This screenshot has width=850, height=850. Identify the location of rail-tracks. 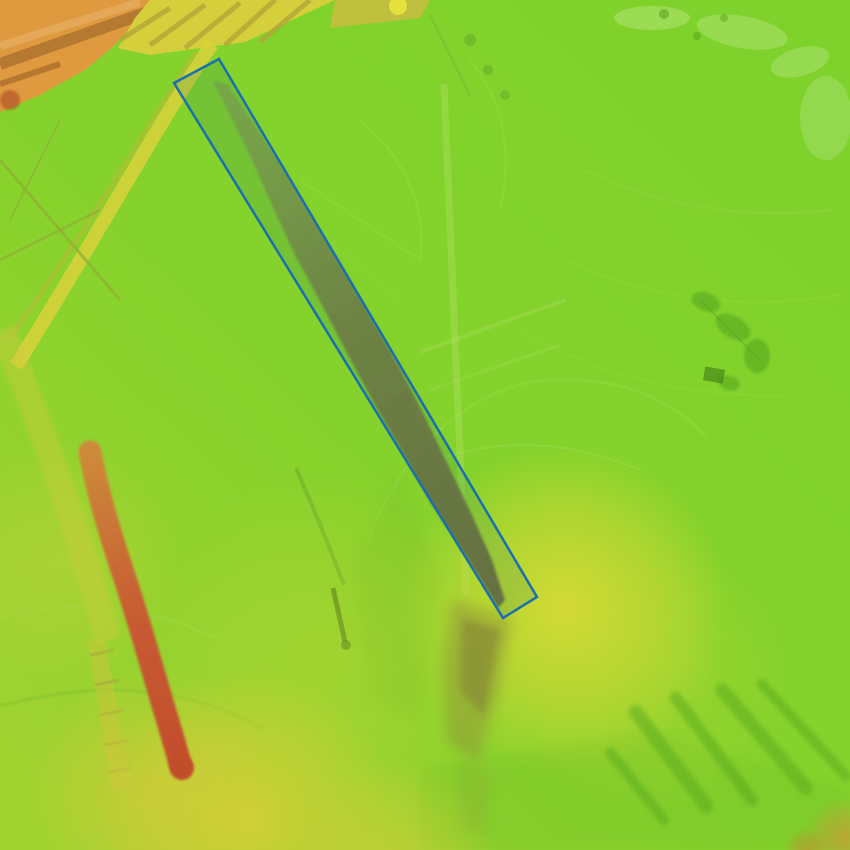
(215, 25).